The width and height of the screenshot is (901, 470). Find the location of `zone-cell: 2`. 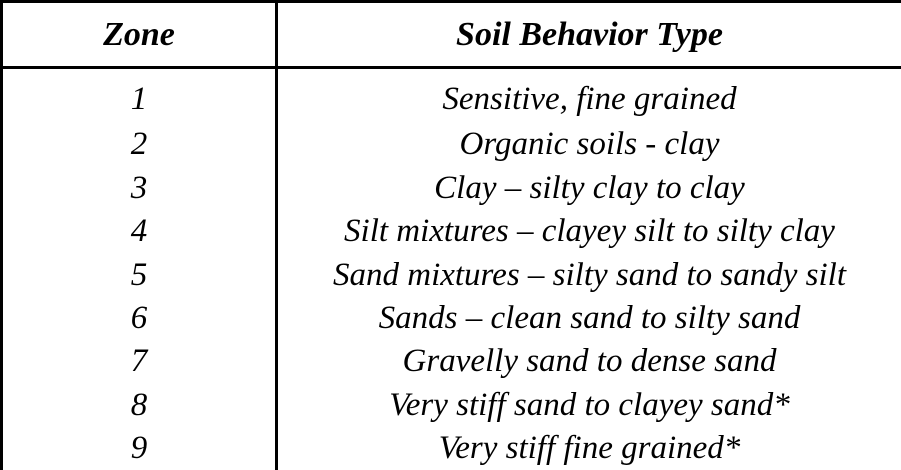

zone-cell: 2 is located at coordinates (139, 144).